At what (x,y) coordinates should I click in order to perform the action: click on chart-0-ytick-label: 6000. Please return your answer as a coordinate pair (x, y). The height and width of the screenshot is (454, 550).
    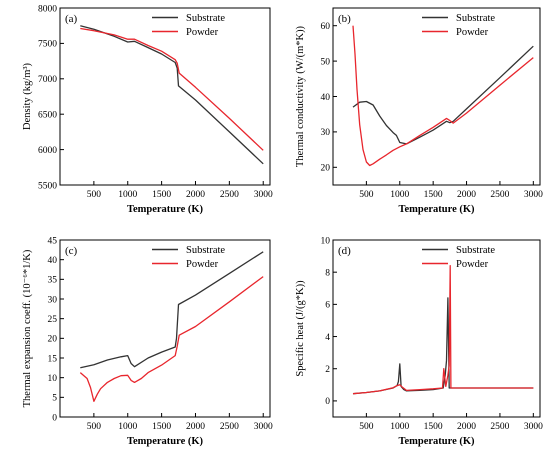
    Looking at the image, I should click on (47, 151).